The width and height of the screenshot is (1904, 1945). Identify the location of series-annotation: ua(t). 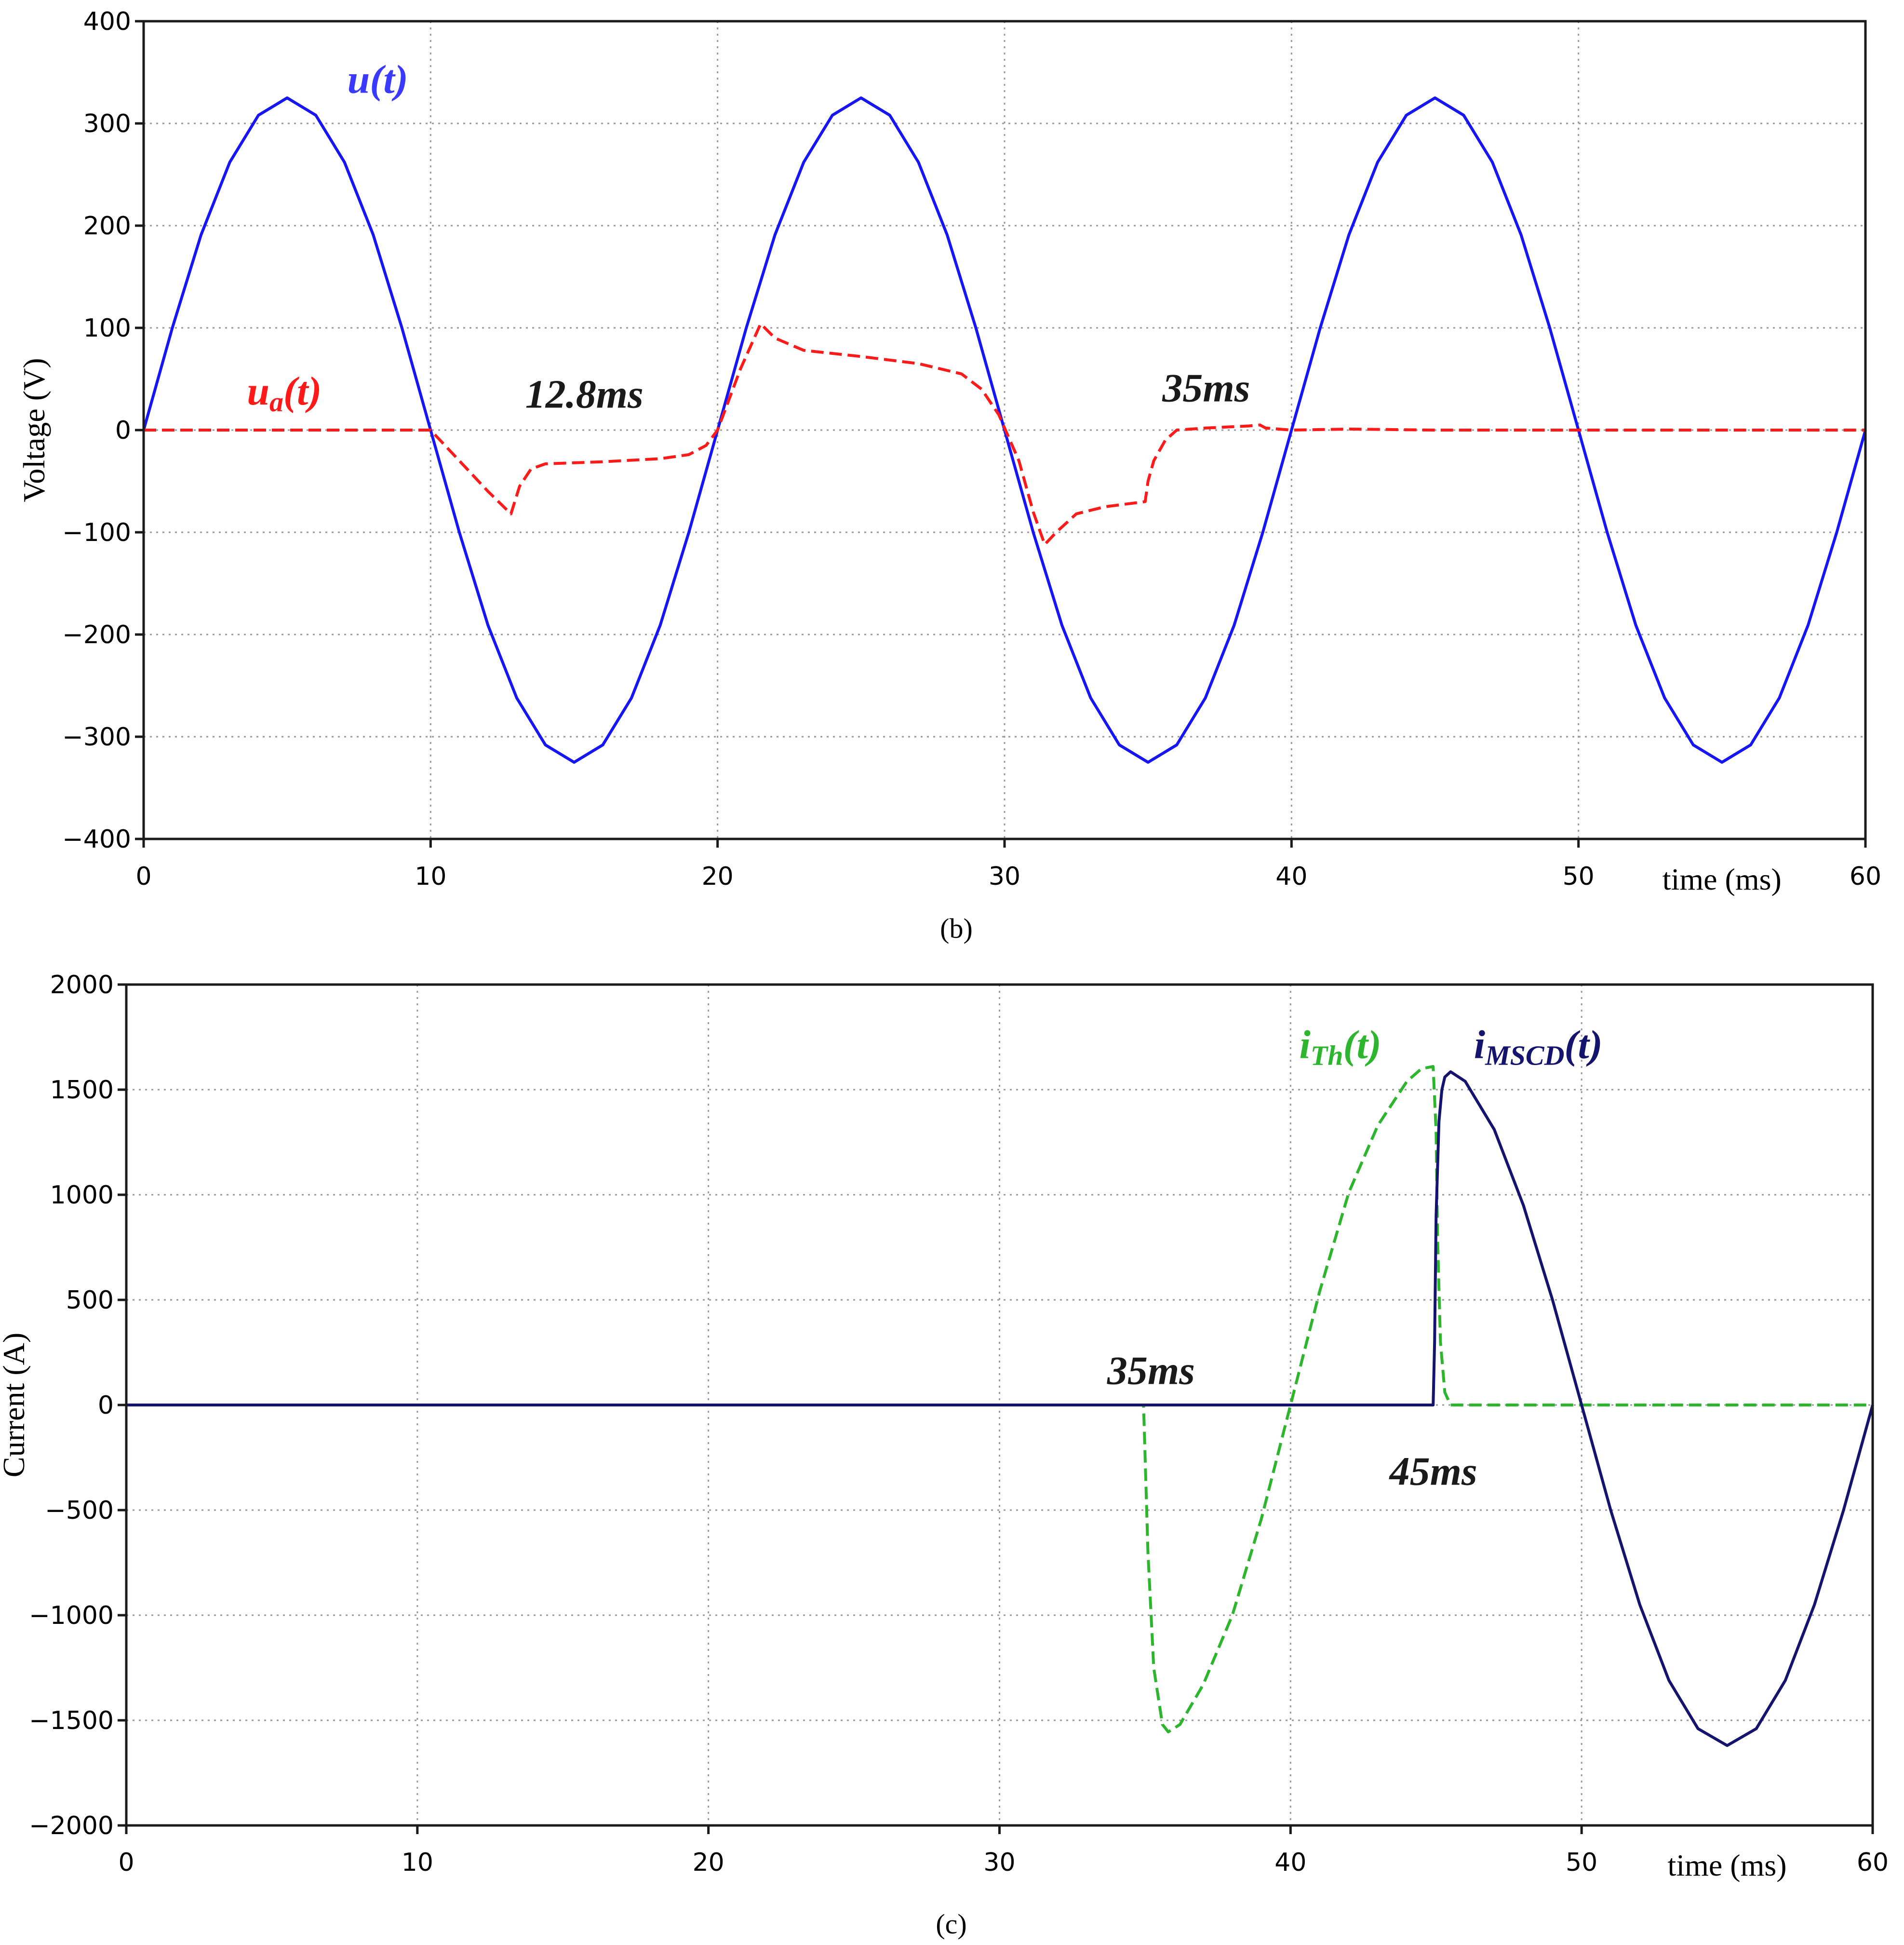
(284, 393).